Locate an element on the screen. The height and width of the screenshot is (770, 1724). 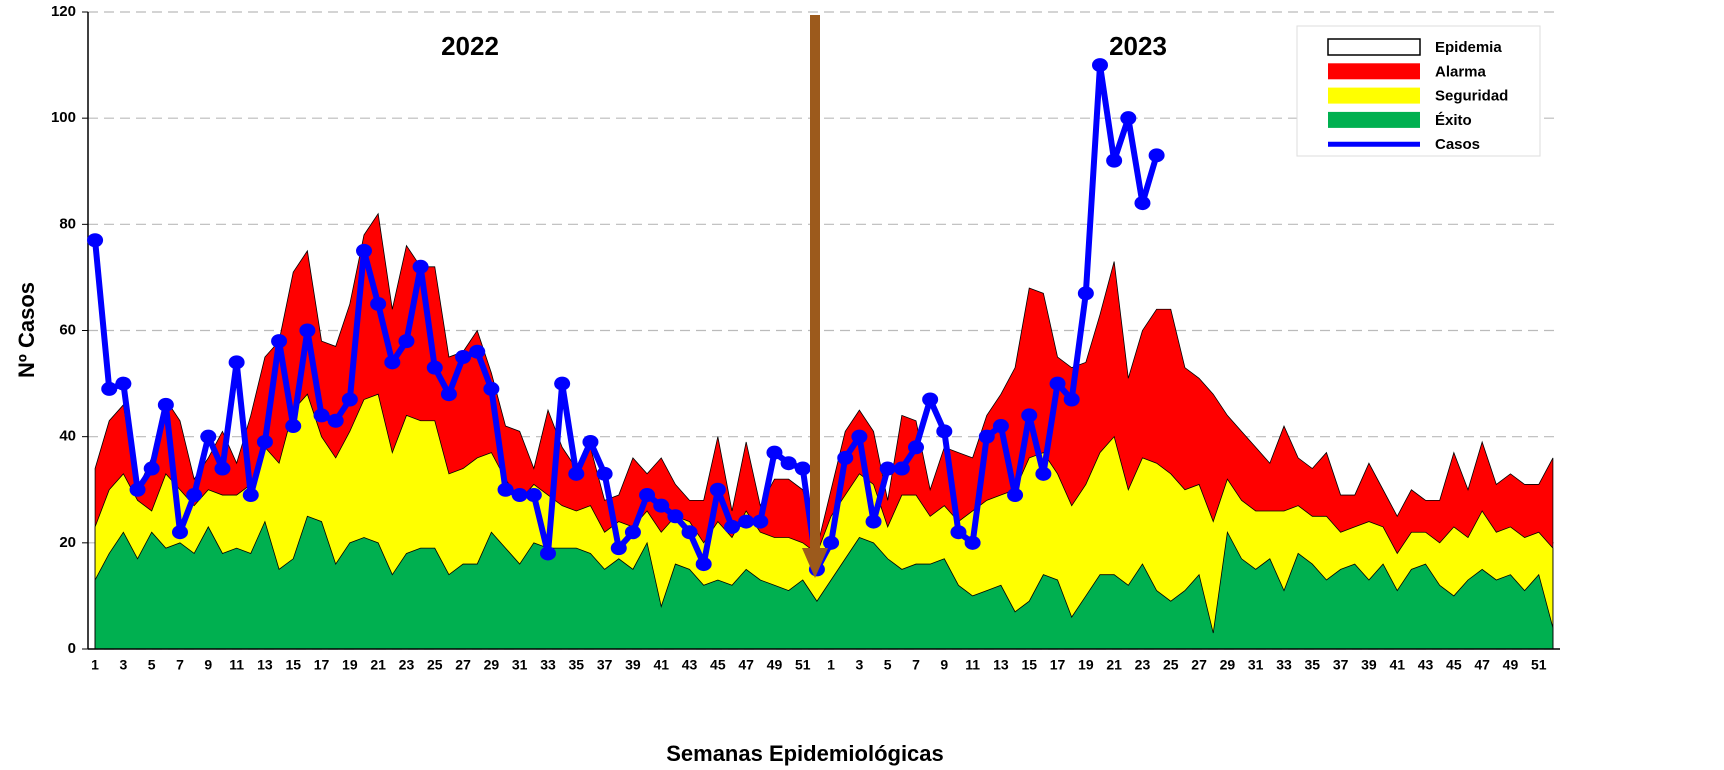
x-tick-label: 37 is located at coordinates (1341, 665).